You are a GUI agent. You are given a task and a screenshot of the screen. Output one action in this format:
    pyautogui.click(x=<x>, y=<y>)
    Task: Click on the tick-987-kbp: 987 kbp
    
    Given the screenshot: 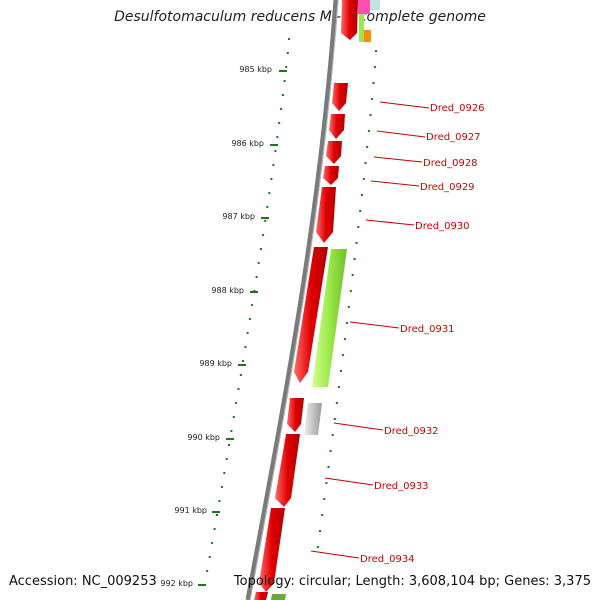 What is the action you would take?
    pyautogui.click(x=245, y=216)
    